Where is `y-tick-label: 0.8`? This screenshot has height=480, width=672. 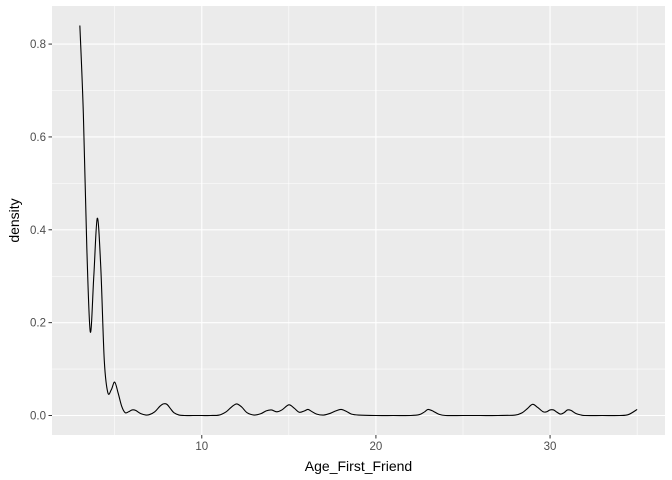 y-tick-label: 0.8 is located at coordinates (38, 45).